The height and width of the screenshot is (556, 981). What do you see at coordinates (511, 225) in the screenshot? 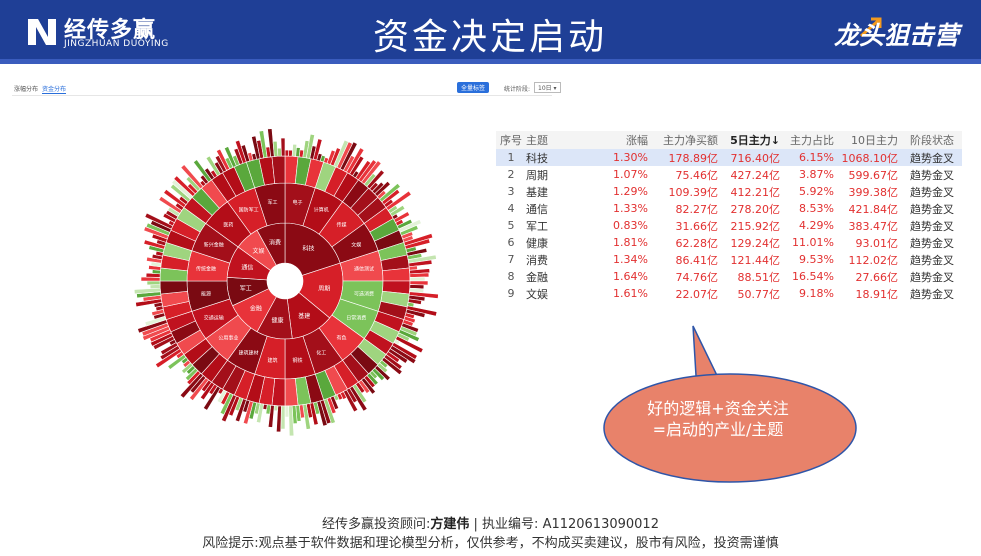
I see `cell-idx: 5` at bounding box center [511, 225].